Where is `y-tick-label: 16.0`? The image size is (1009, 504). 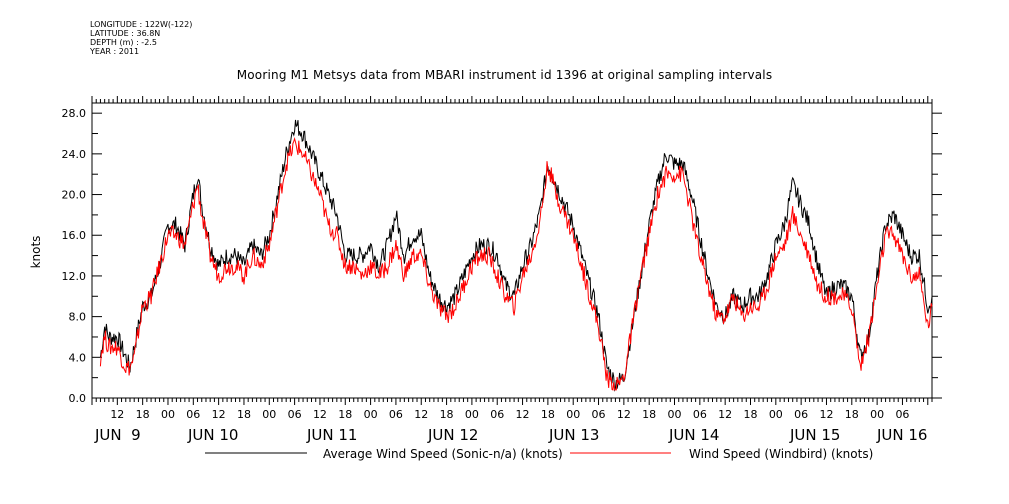
y-tick-label: 16.0 is located at coordinates (74, 235).